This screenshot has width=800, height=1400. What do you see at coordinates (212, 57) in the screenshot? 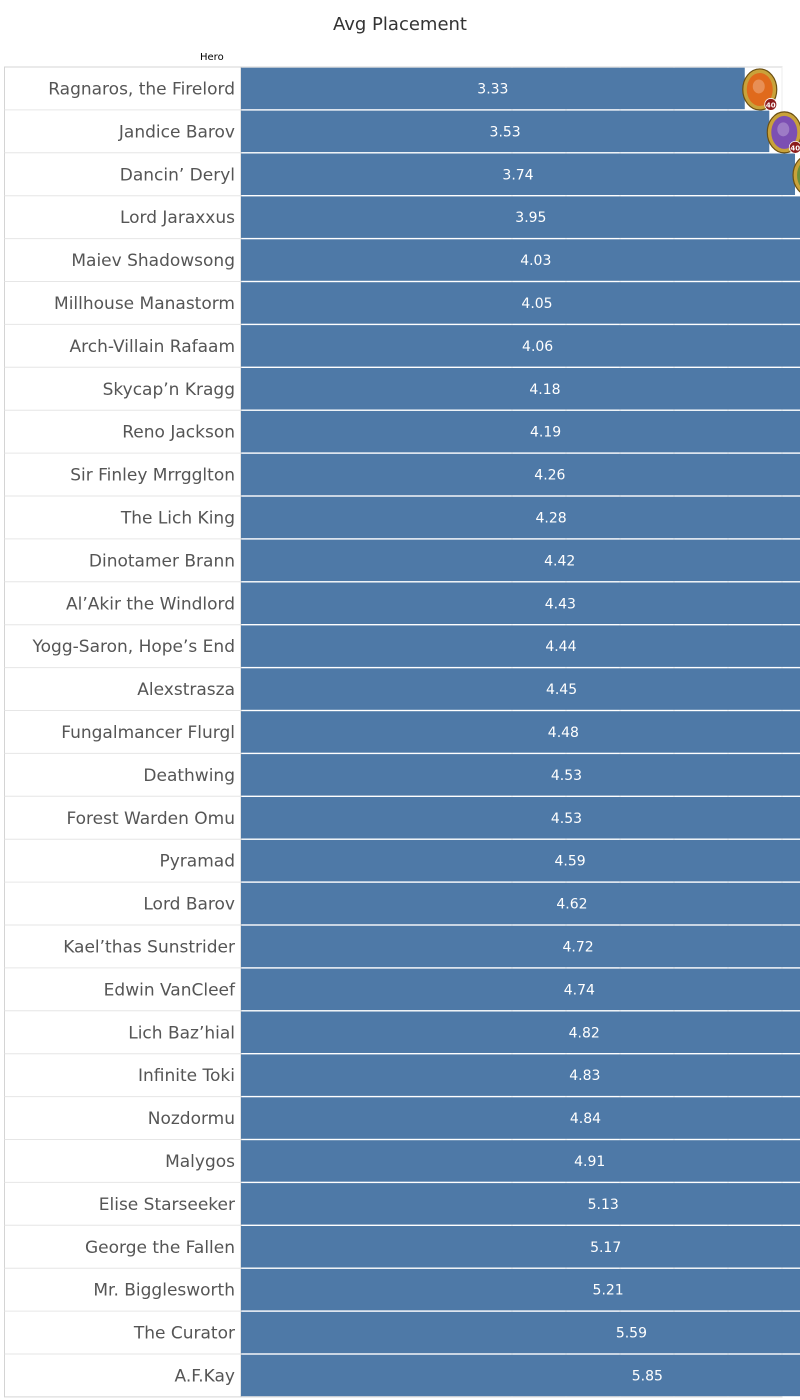
I see `row-header-label: Hero` at bounding box center [212, 57].